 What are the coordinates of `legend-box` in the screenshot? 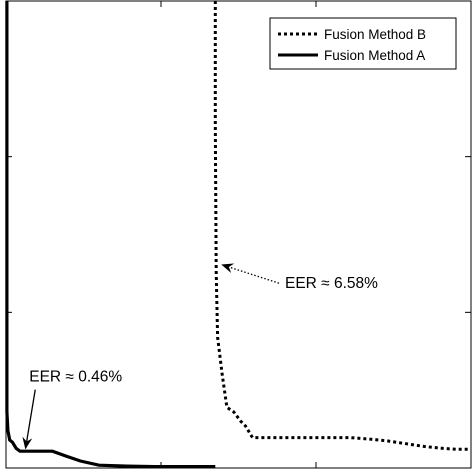 It's located at (363, 43).